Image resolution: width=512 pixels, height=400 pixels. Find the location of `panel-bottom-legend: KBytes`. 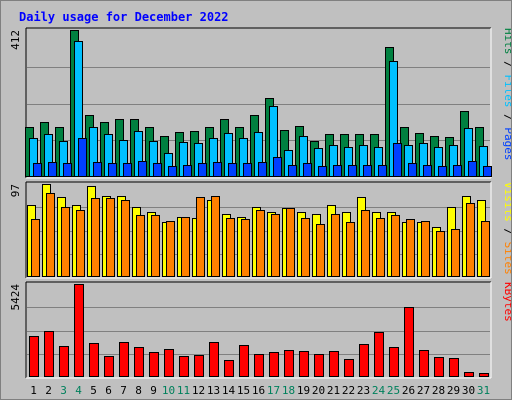

panel-bottom-legend: KBytes is located at coordinates (506, 302).